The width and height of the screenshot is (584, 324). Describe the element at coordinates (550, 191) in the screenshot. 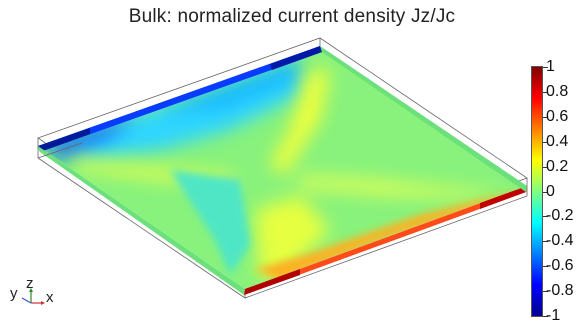

I see `colorbar-tick-label: 0` at that location.